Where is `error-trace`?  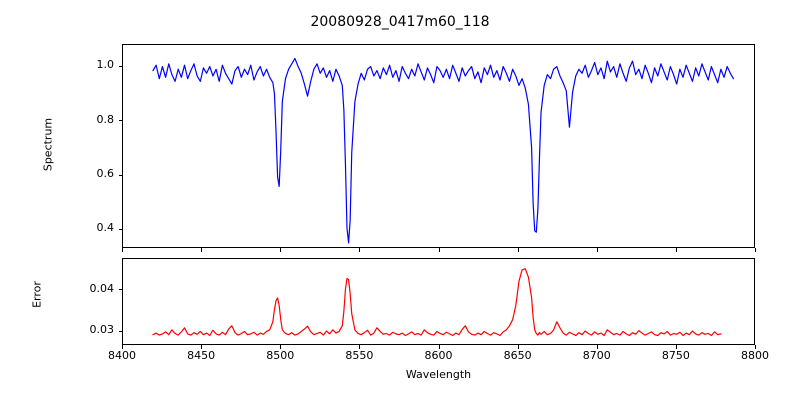
error-trace is located at coordinates (437, 302).